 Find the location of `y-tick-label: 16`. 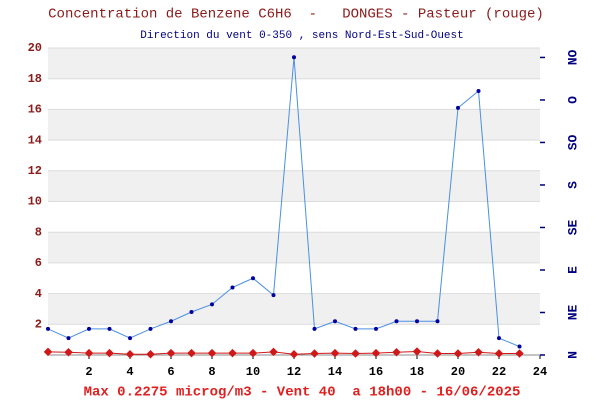

y-tick-label: 16 is located at coordinates (35, 110).